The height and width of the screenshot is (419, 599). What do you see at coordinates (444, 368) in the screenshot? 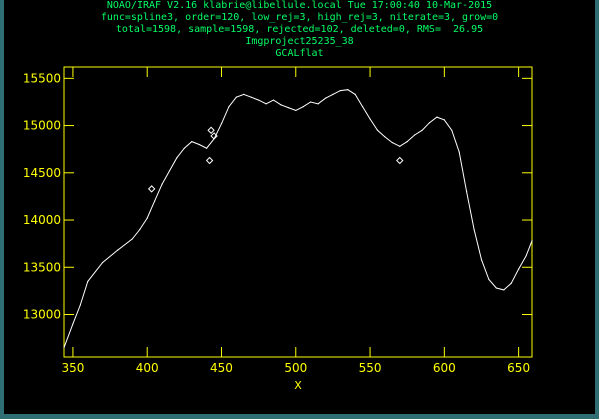
I see `x-tick-label: 600` at bounding box center [444, 368].